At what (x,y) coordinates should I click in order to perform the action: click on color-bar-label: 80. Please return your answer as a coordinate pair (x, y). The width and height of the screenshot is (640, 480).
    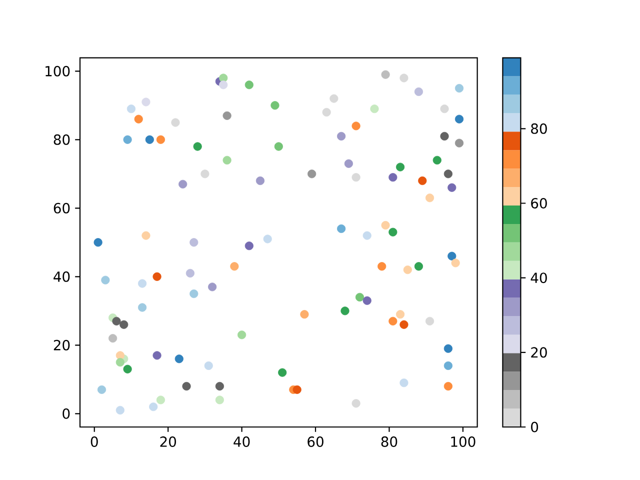
    Looking at the image, I should click on (539, 128).